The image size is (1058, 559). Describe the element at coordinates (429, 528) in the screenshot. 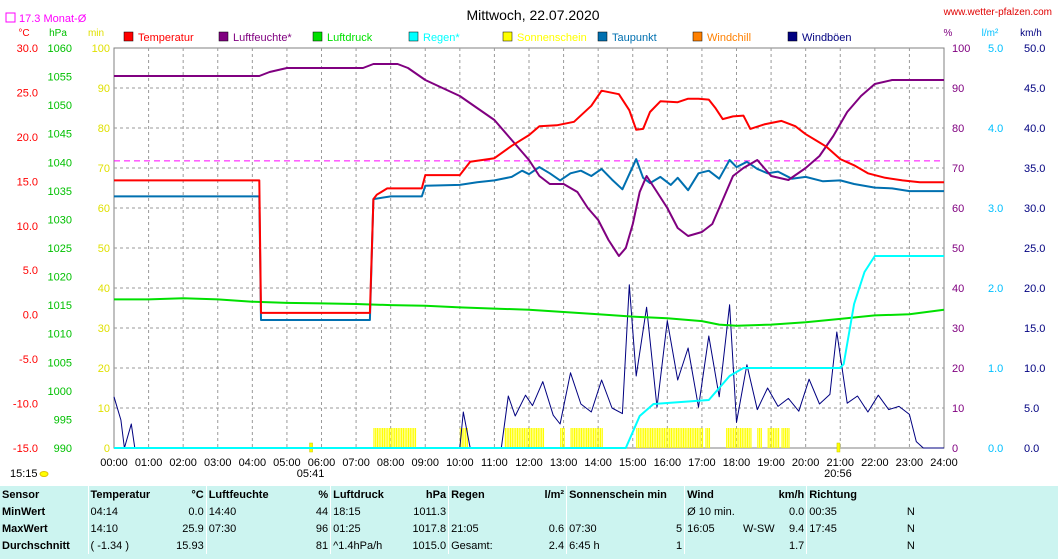

I see `stats-press-value: 1017.8` at that location.